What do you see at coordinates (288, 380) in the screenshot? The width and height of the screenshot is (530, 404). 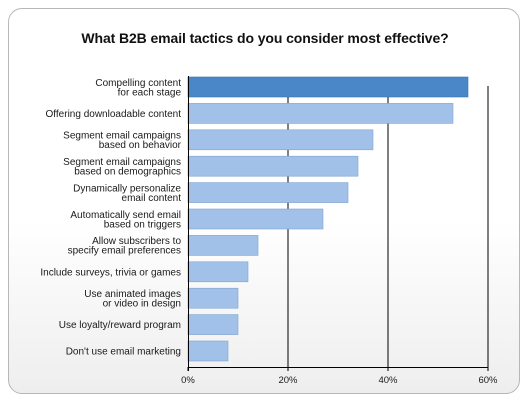 I see `x-tick-label: 20%` at bounding box center [288, 380].